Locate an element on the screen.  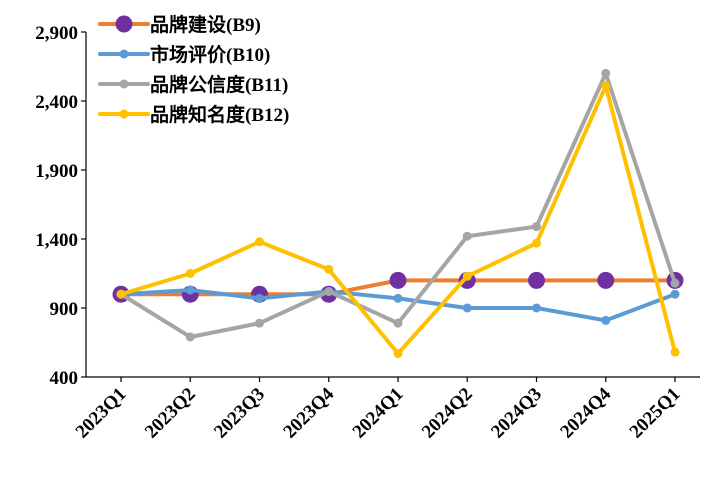
x-tick-label: 2024Q3 is located at coordinates (516, 413).